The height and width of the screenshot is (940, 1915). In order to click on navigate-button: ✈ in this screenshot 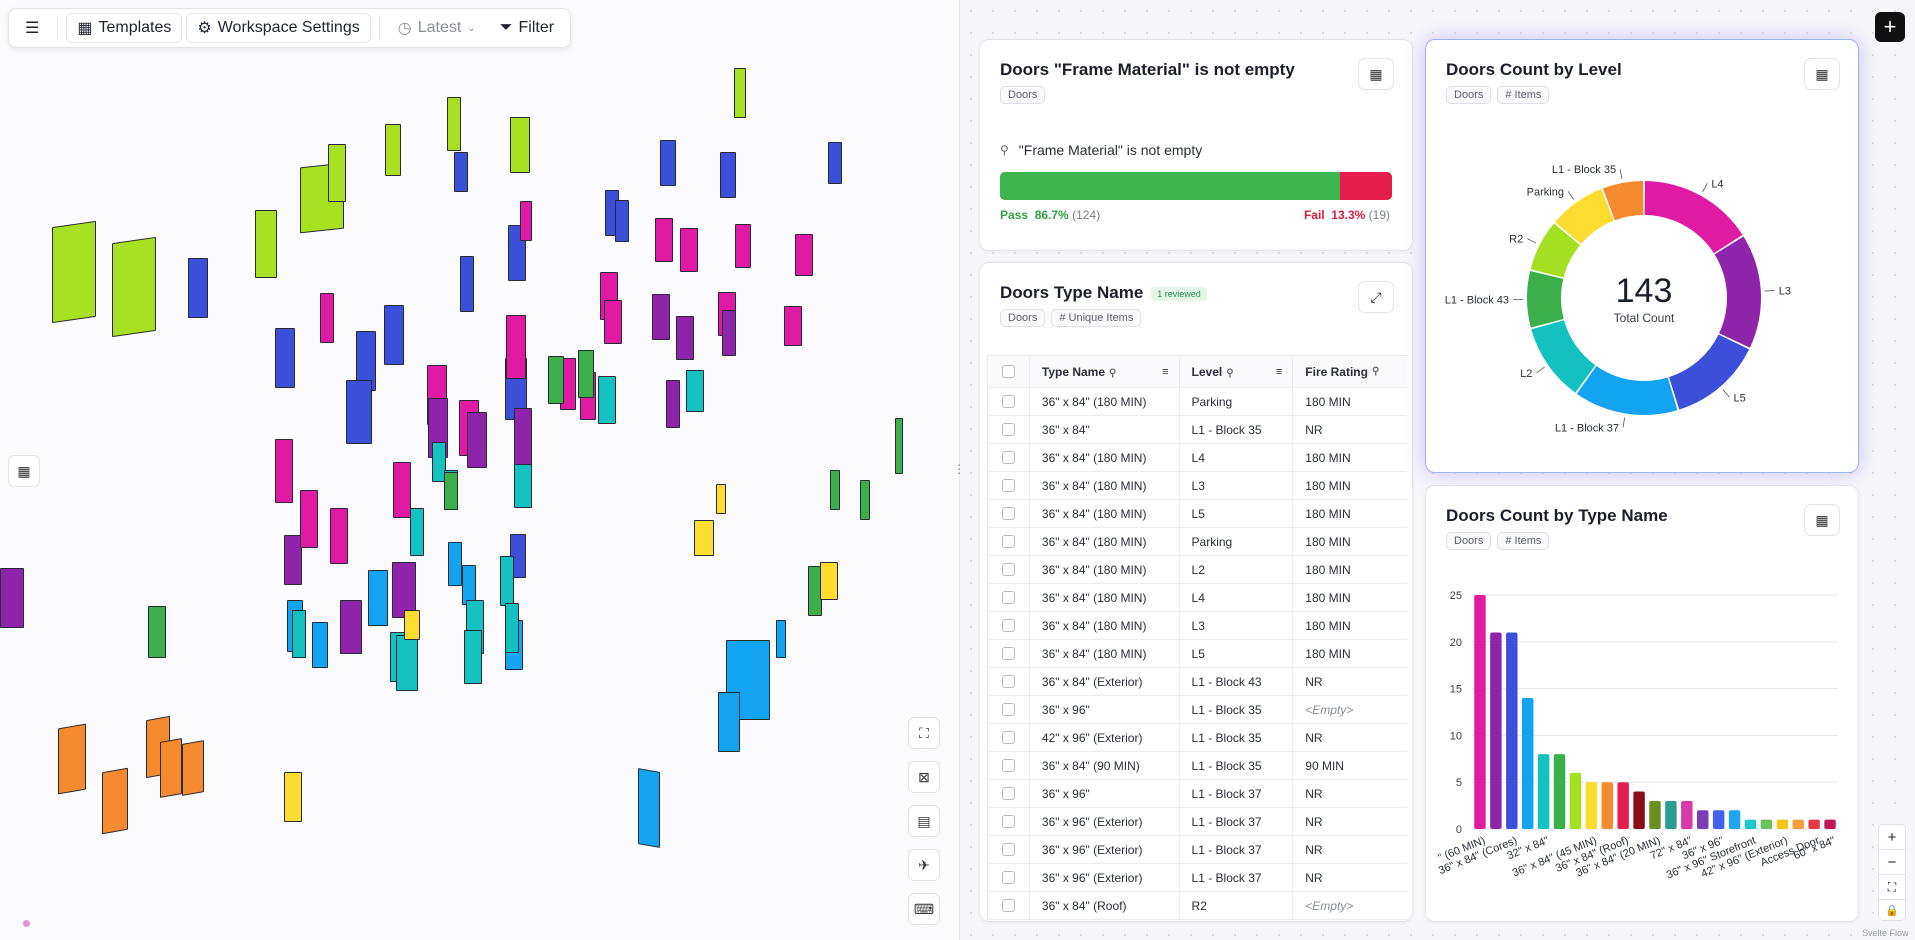, I will do `click(924, 865)`.